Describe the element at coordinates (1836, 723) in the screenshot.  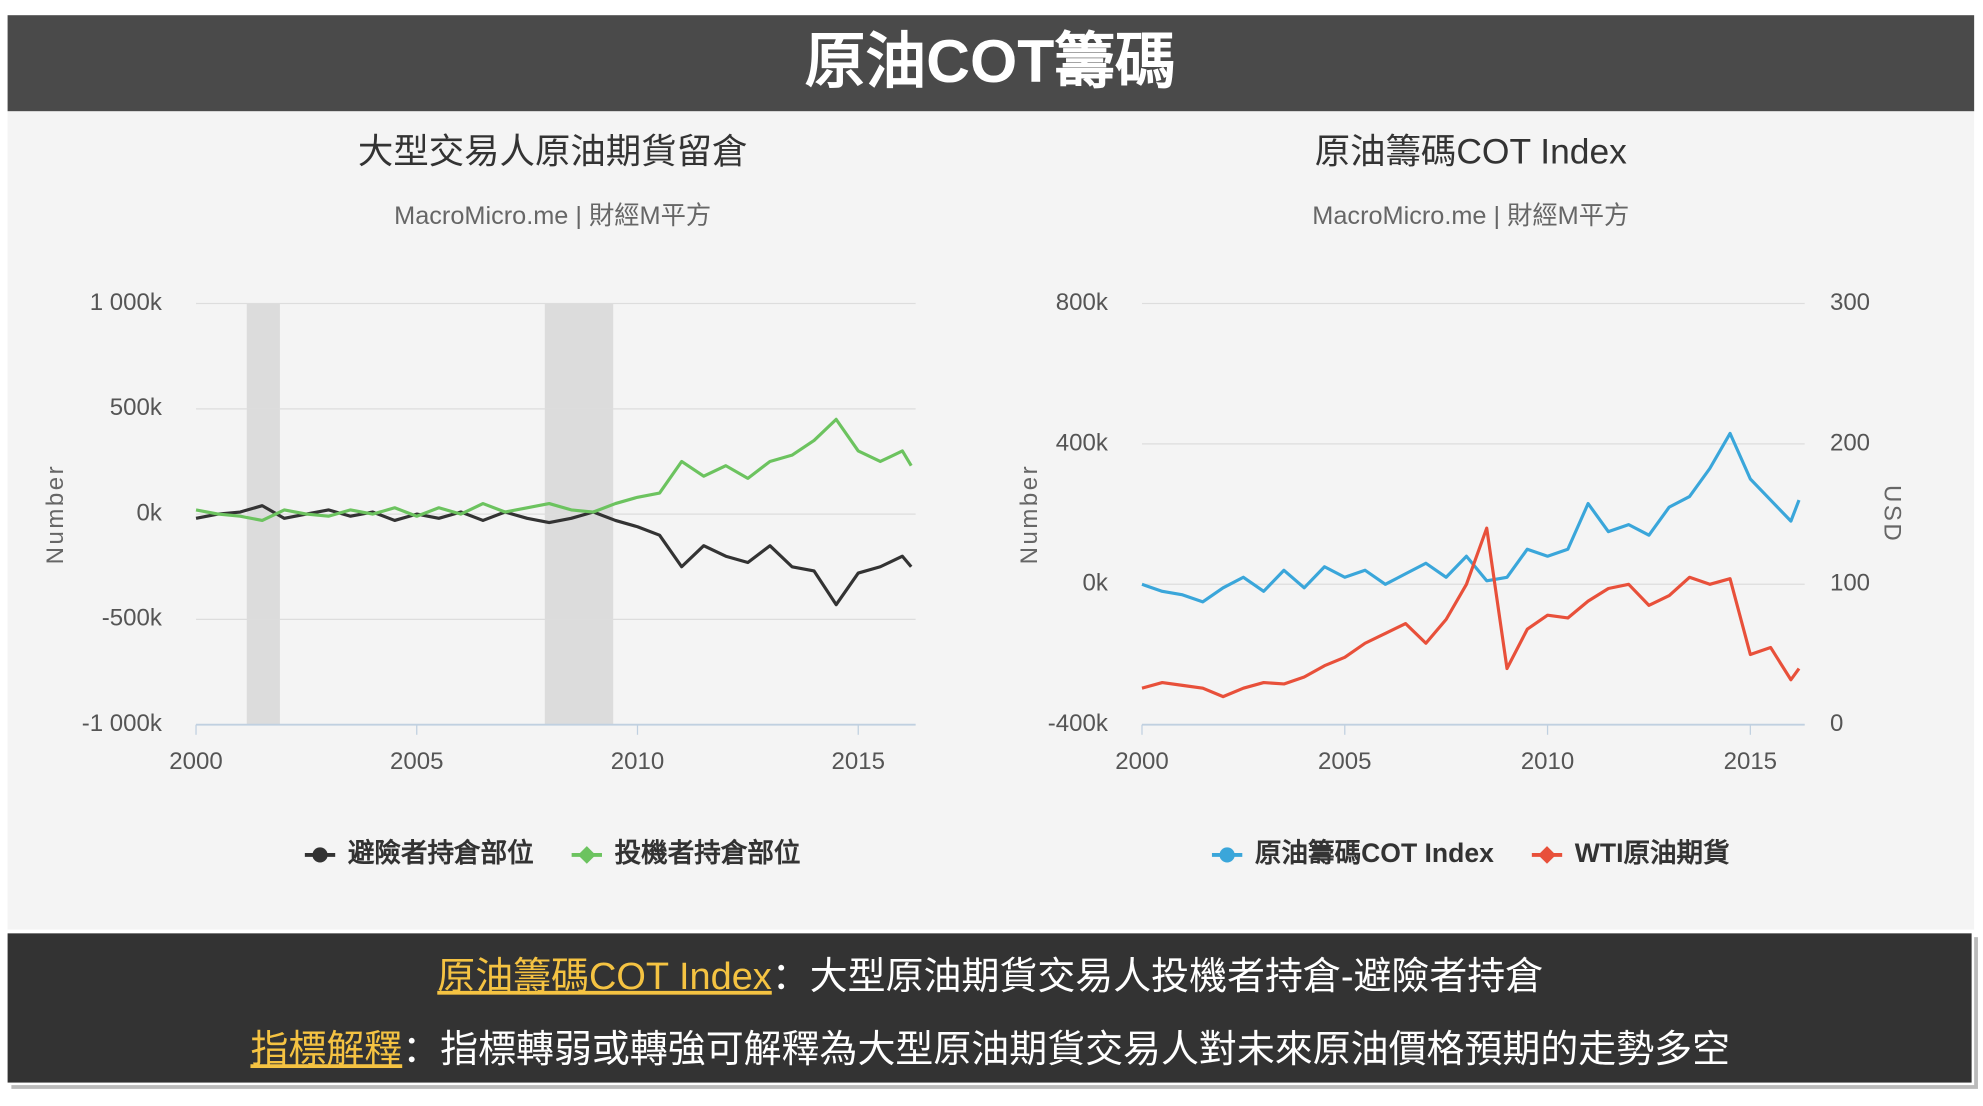
I see `y2-tick-label: 0` at that location.